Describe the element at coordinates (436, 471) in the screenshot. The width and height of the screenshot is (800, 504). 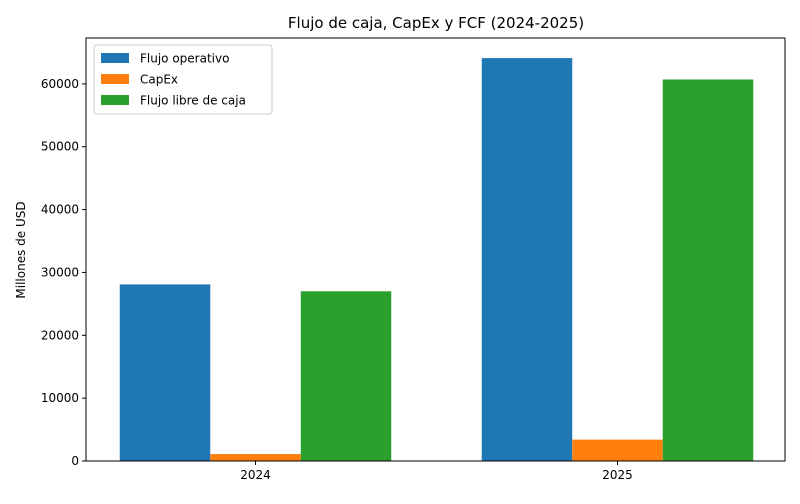
I see `x-axis: 2024 2025` at that location.